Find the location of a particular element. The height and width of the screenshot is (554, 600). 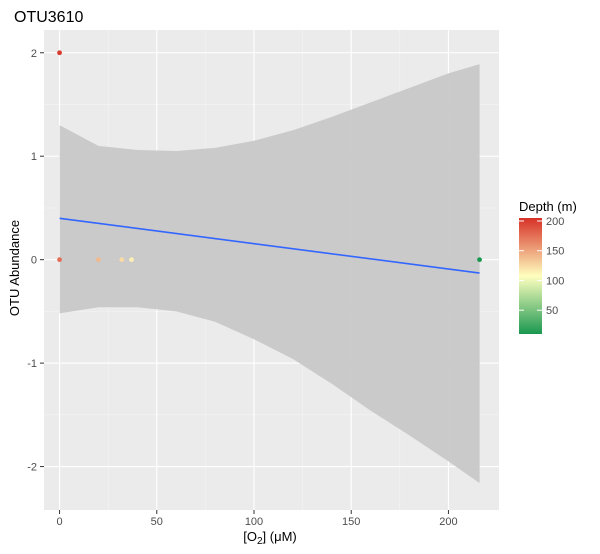

legend-ticks: 50 100 150 200 is located at coordinates (541, 266).